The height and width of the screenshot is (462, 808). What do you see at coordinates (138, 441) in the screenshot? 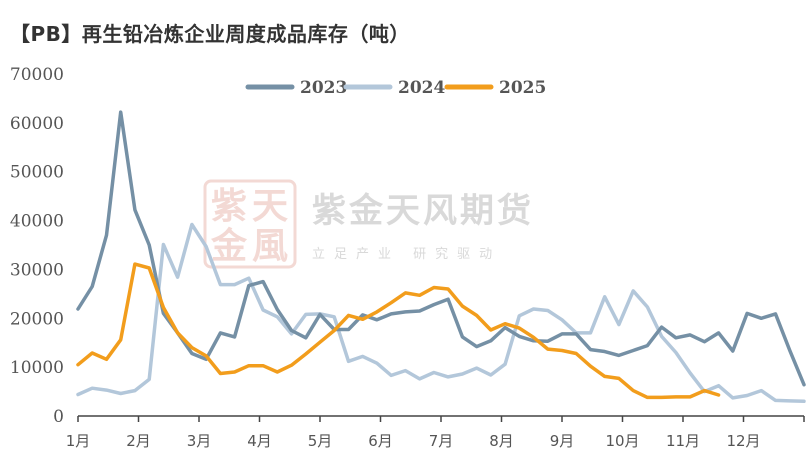
I see `x-tick-label: 2月` at bounding box center [138, 441].